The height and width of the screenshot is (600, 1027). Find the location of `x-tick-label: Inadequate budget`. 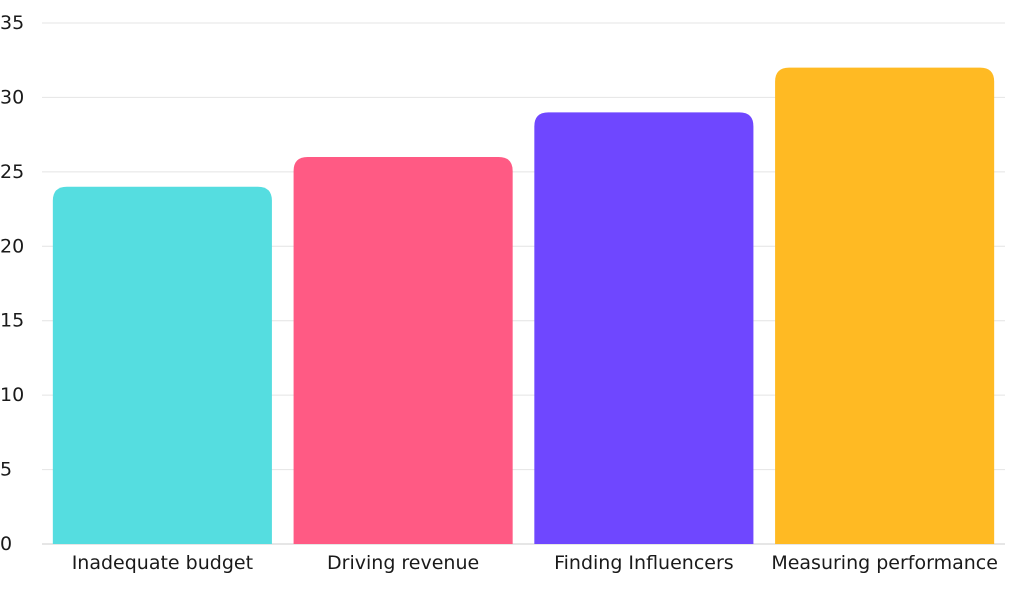

x-tick-label: Inadequate budget is located at coordinates (162, 563).